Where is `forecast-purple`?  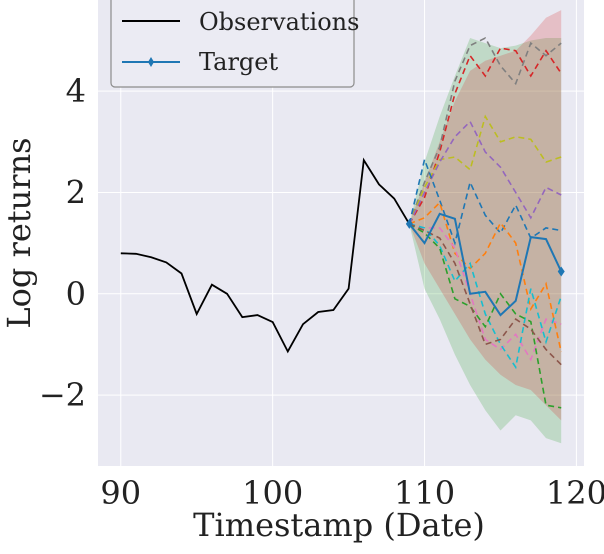
forecast-purple is located at coordinates (485, 172).